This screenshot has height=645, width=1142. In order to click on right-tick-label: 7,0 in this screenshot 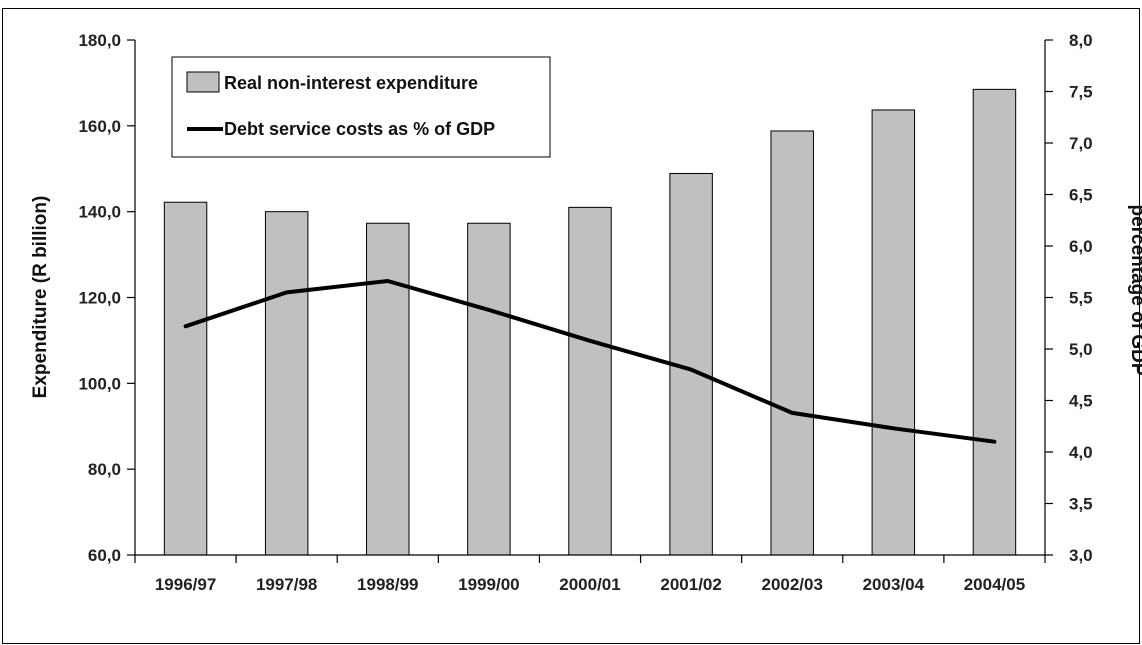, I will do `click(1081, 143)`.